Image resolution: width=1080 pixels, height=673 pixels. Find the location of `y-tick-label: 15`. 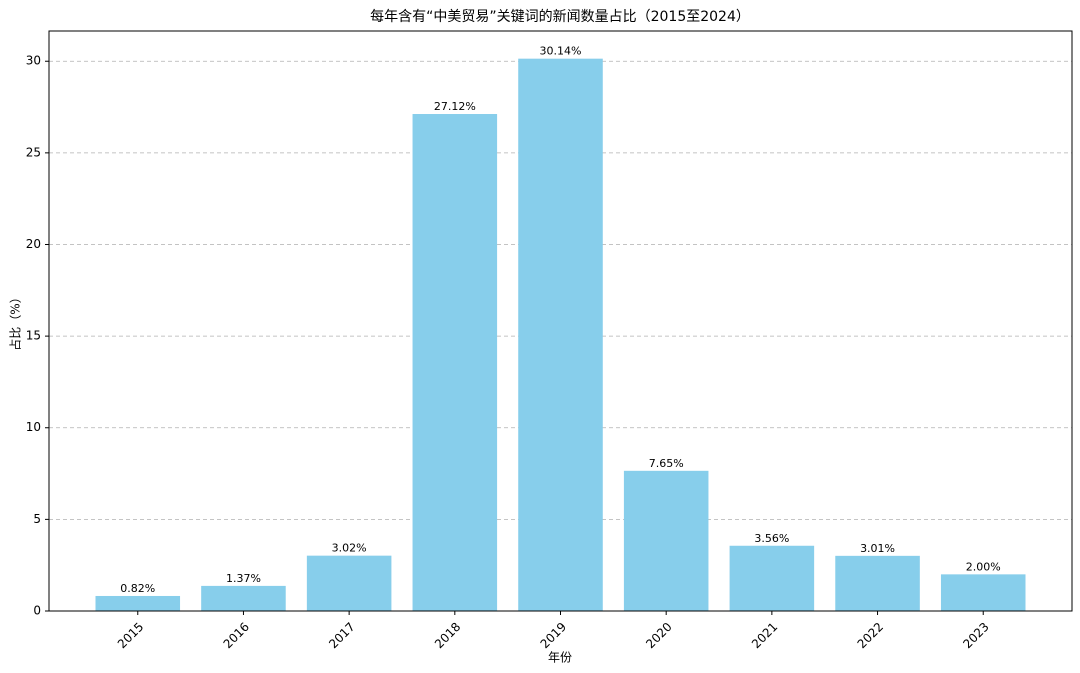

y-tick-label: 15 is located at coordinates (33, 336).